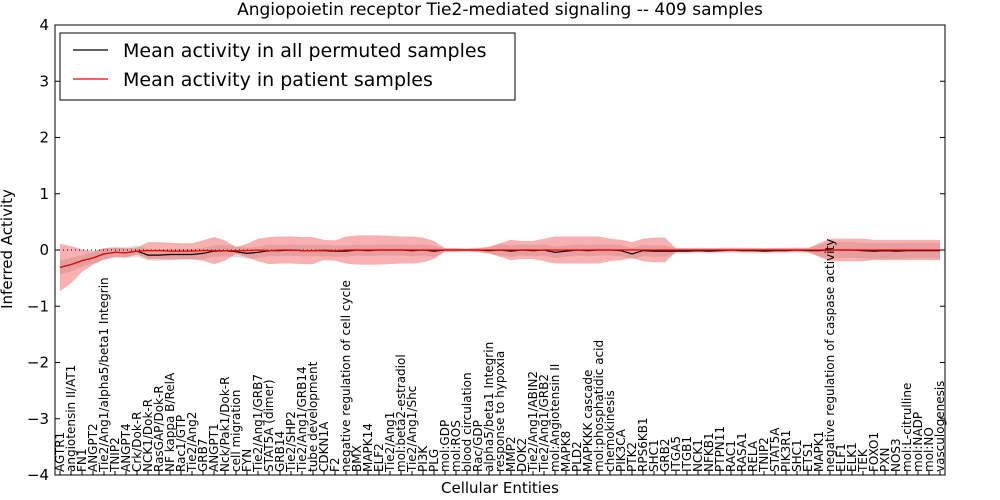 The height and width of the screenshot is (500, 1000). I want to click on x-axis-label: Cellular Entities, so click(500, 488).